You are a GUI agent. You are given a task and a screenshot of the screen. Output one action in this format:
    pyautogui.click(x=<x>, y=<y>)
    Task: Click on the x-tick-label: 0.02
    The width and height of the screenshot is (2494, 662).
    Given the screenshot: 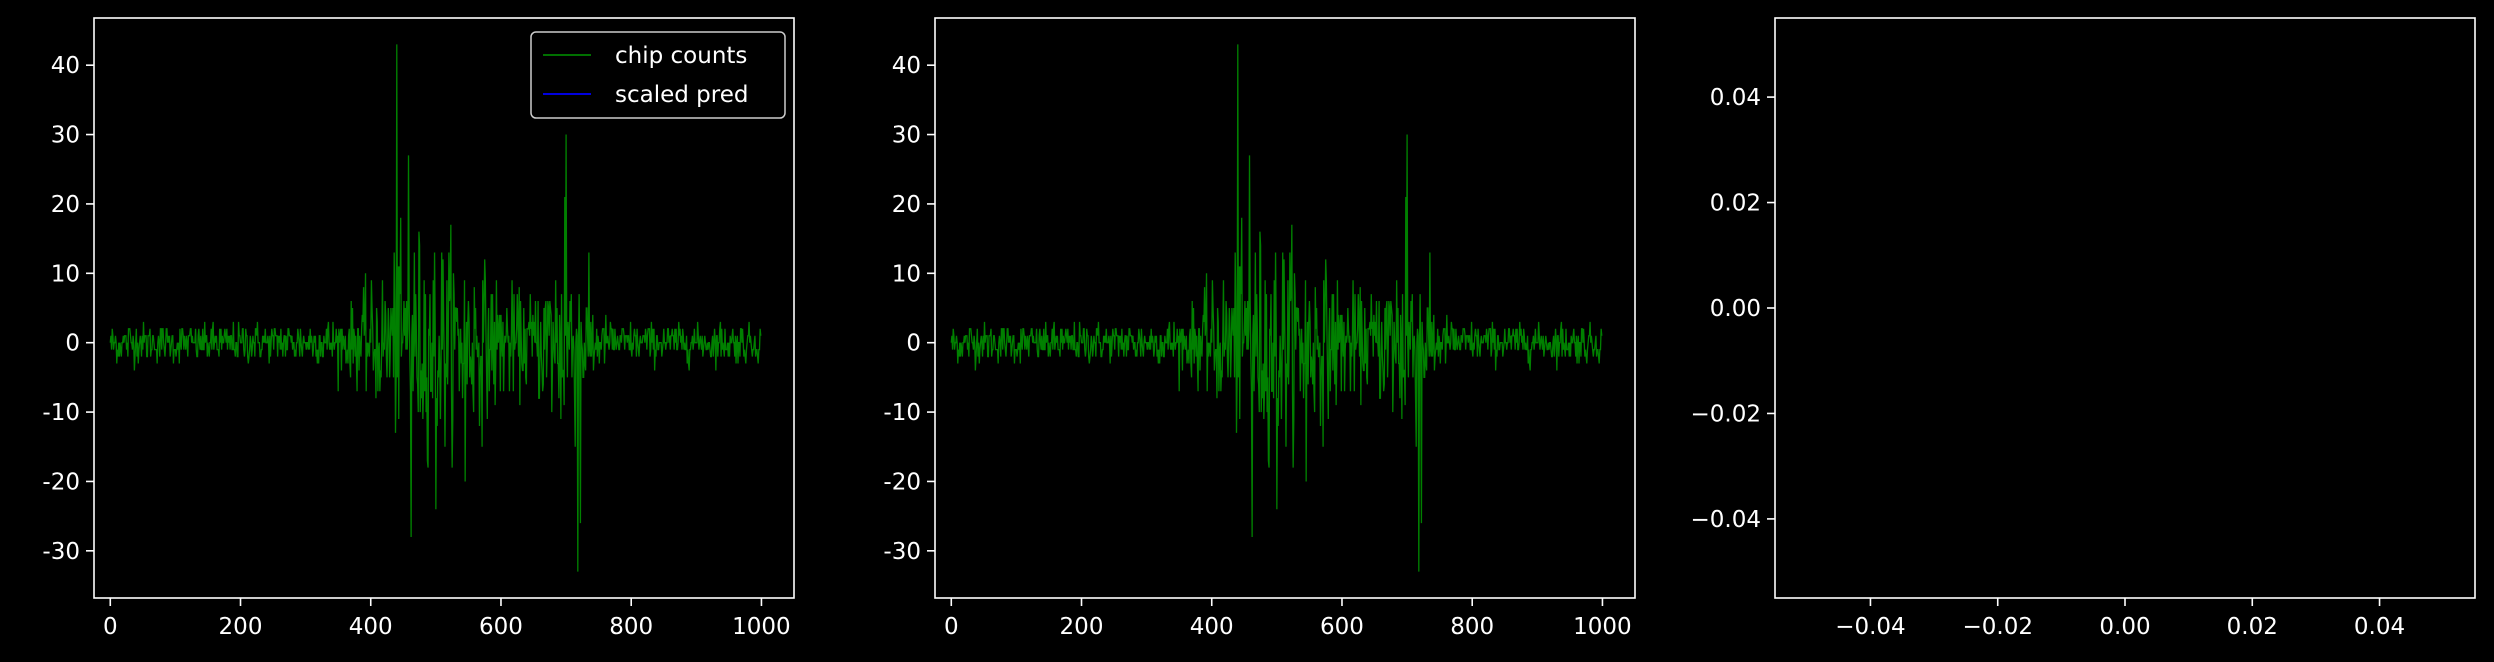 What is the action you would take?
    pyautogui.click(x=2252, y=627)
    